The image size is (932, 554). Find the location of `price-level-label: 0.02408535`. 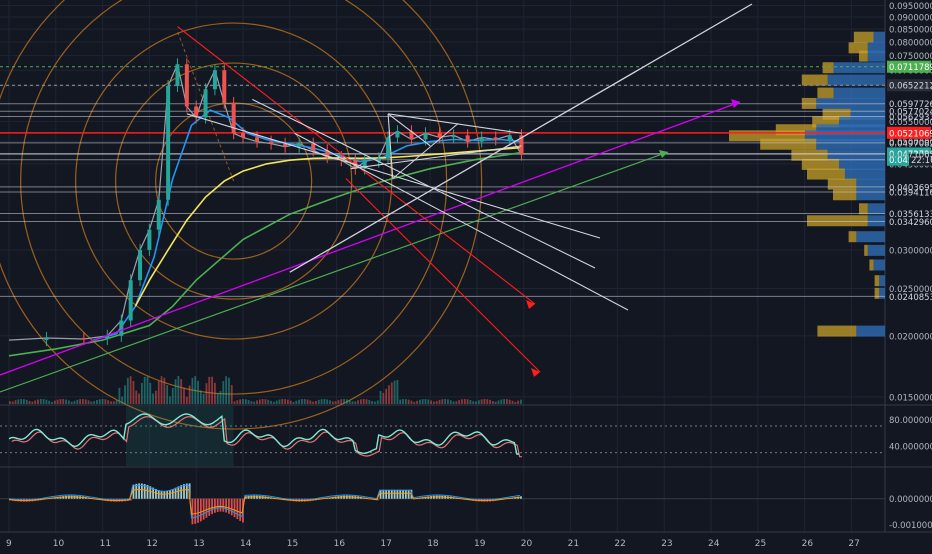

price-level-label: 0.02408535 is located at coordinates (910, 298).